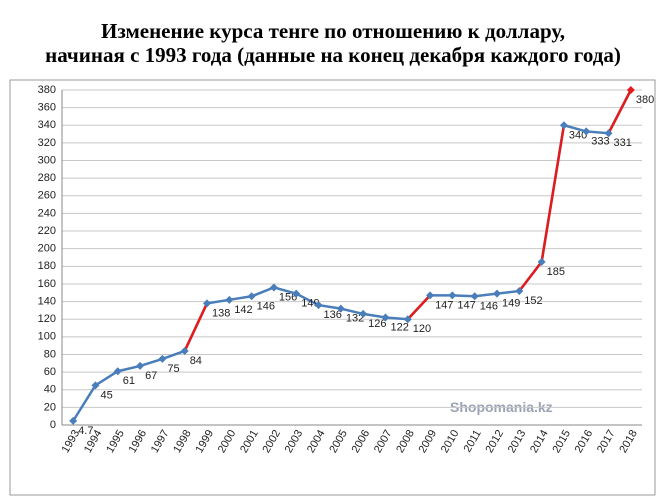 This screenshot has height=500, width=666. What do you see at coordinates (47, 231) in the screenshot?
I see `y-tick-label: 220` at bounding box center [47, 231].